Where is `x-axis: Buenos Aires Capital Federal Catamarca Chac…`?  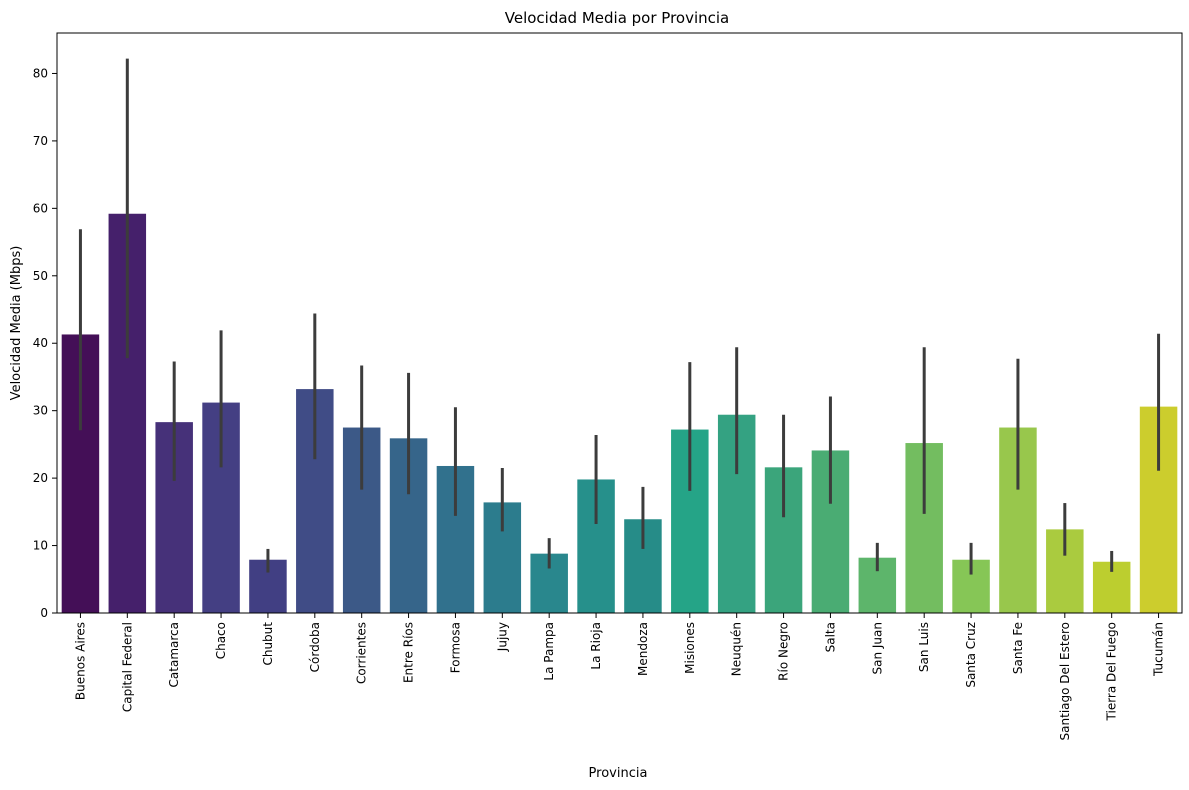 x-axis: Buenos Aires Capital Federal Catamarca Chac… is located at coordinates (619, 676).